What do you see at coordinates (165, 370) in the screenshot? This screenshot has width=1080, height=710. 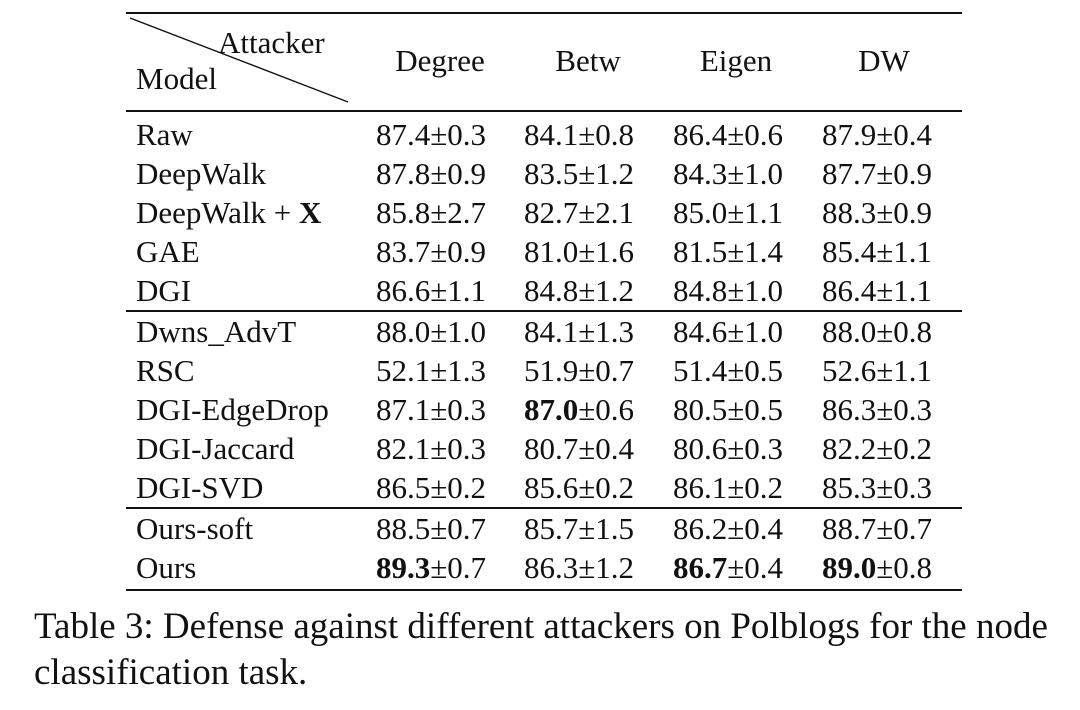 I see `model-name-text: RSC` at bounding box center [165, 370].